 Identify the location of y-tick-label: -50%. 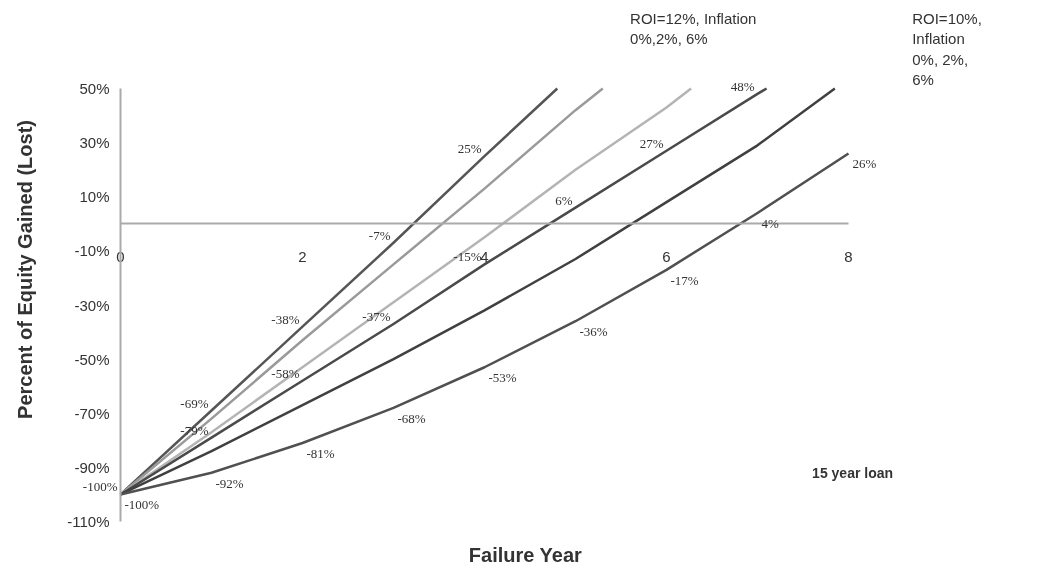
(92, 359).